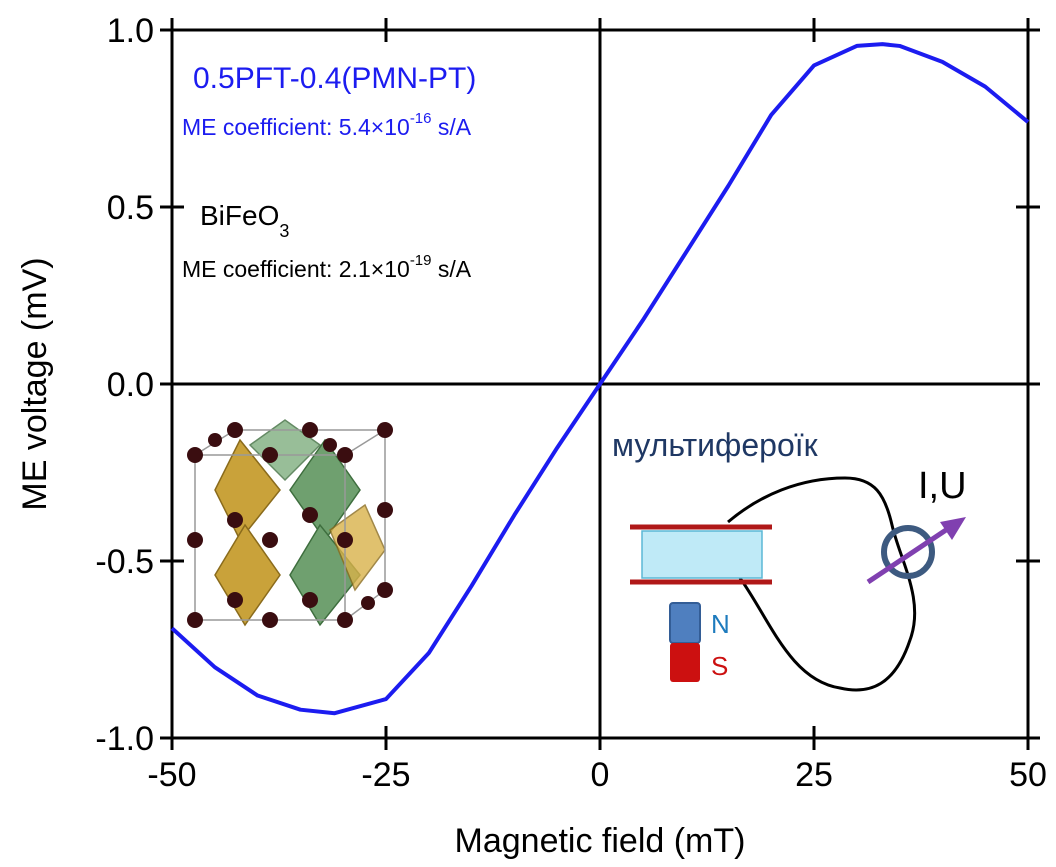  What do you see at coordinates (421, 118) in the screenshot?
I see `coef-exp: -16` at bounding box center [421, 118].